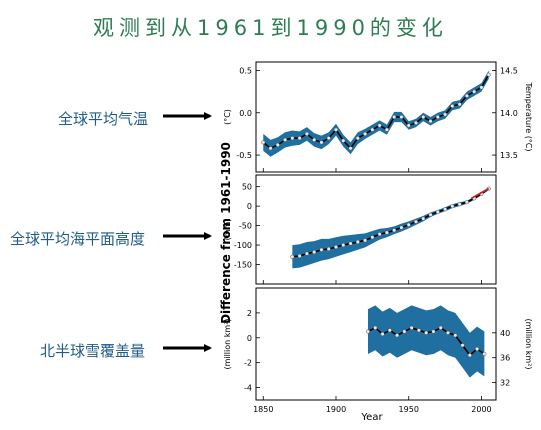  What do you see at coordinates (103, 119) in the screenshot?
I see `label-global-temperature: 全球平均气温` at bounding box center [103, 119].